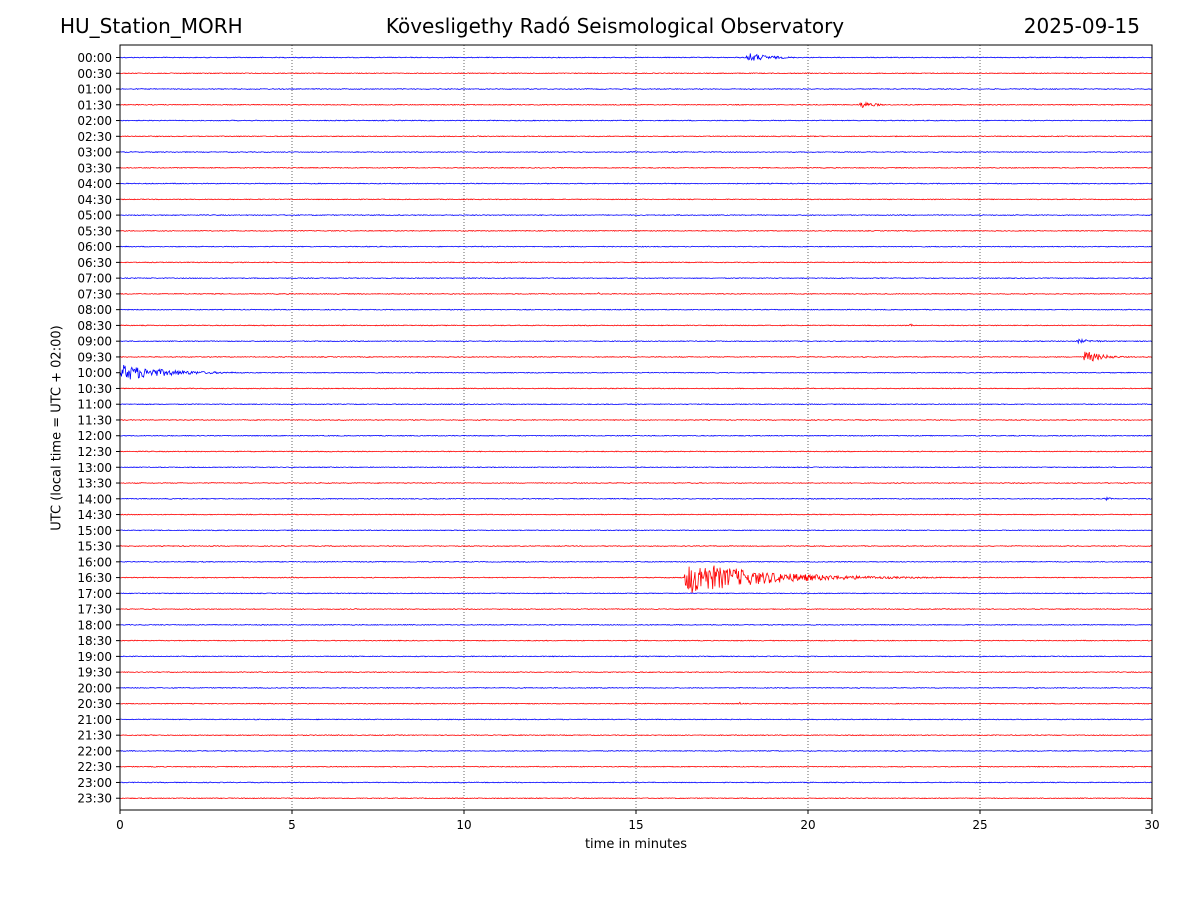 This screenshot has height=900, width=1200. Describe the element at coordinates (94, 625) in the screenshot. I see `y-tick-label: 18:00` at that location.